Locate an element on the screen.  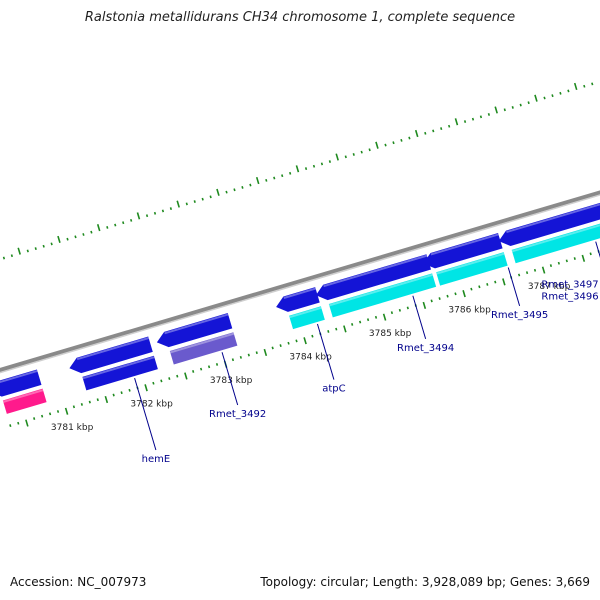
scale-label: 3784 kbp is located at coordinates (310, 357).